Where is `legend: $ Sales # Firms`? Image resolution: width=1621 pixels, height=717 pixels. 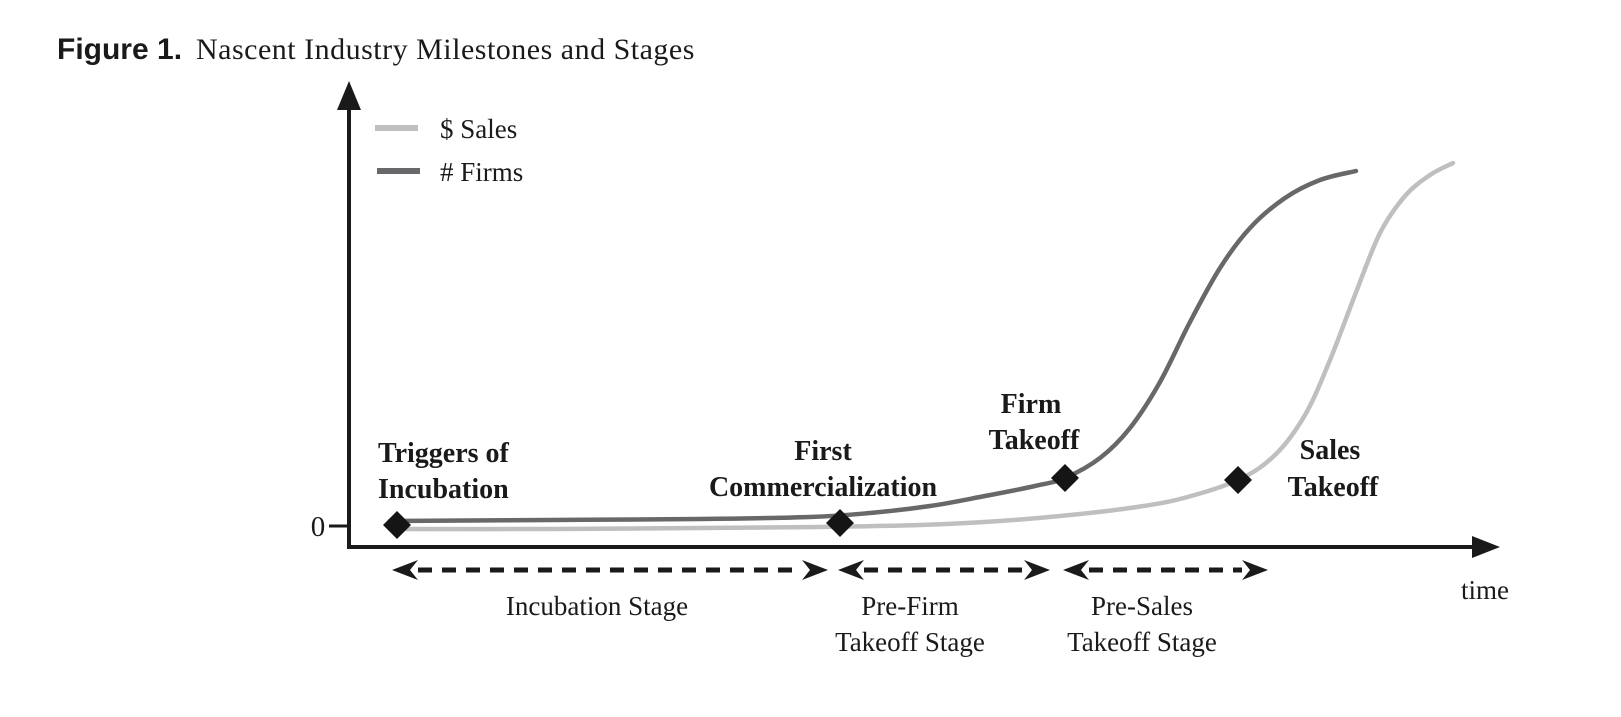 legend: $ Sales # Firms is located at coordinates (449, 150).